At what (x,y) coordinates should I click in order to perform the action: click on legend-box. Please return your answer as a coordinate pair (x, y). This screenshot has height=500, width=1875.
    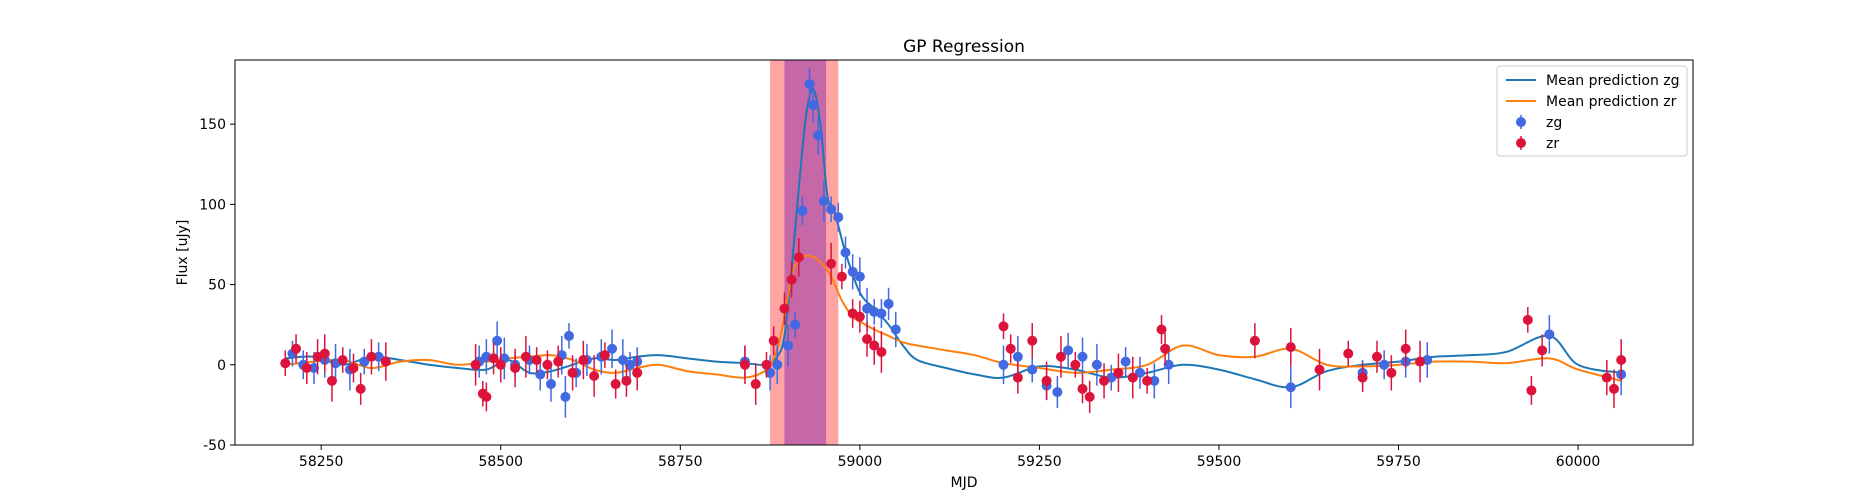
    Looking at the image, I should click on (1592, 111).